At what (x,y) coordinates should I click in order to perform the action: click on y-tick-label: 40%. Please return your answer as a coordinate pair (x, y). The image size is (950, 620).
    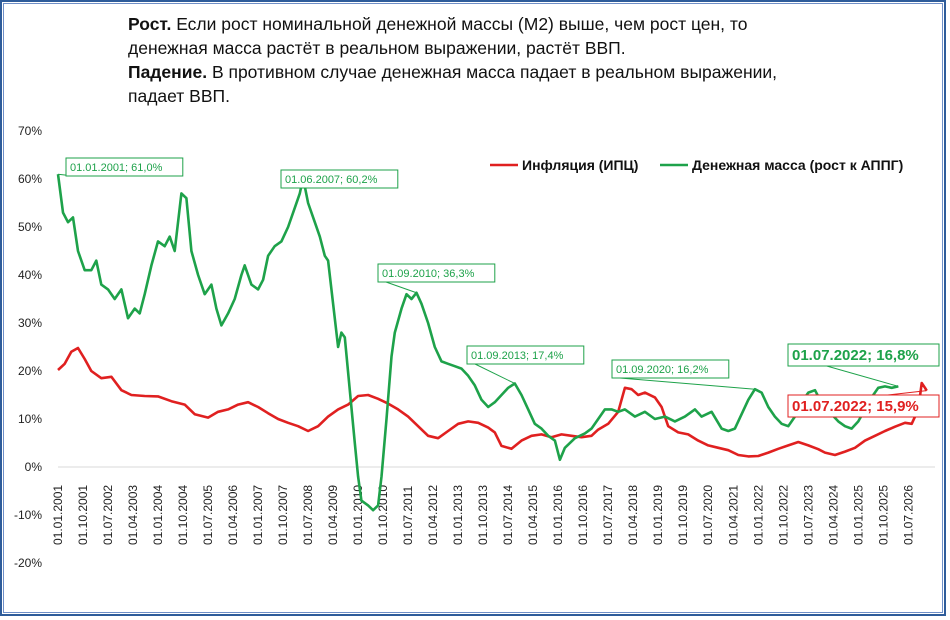
    Looking at the image, I should click on (30, 275).